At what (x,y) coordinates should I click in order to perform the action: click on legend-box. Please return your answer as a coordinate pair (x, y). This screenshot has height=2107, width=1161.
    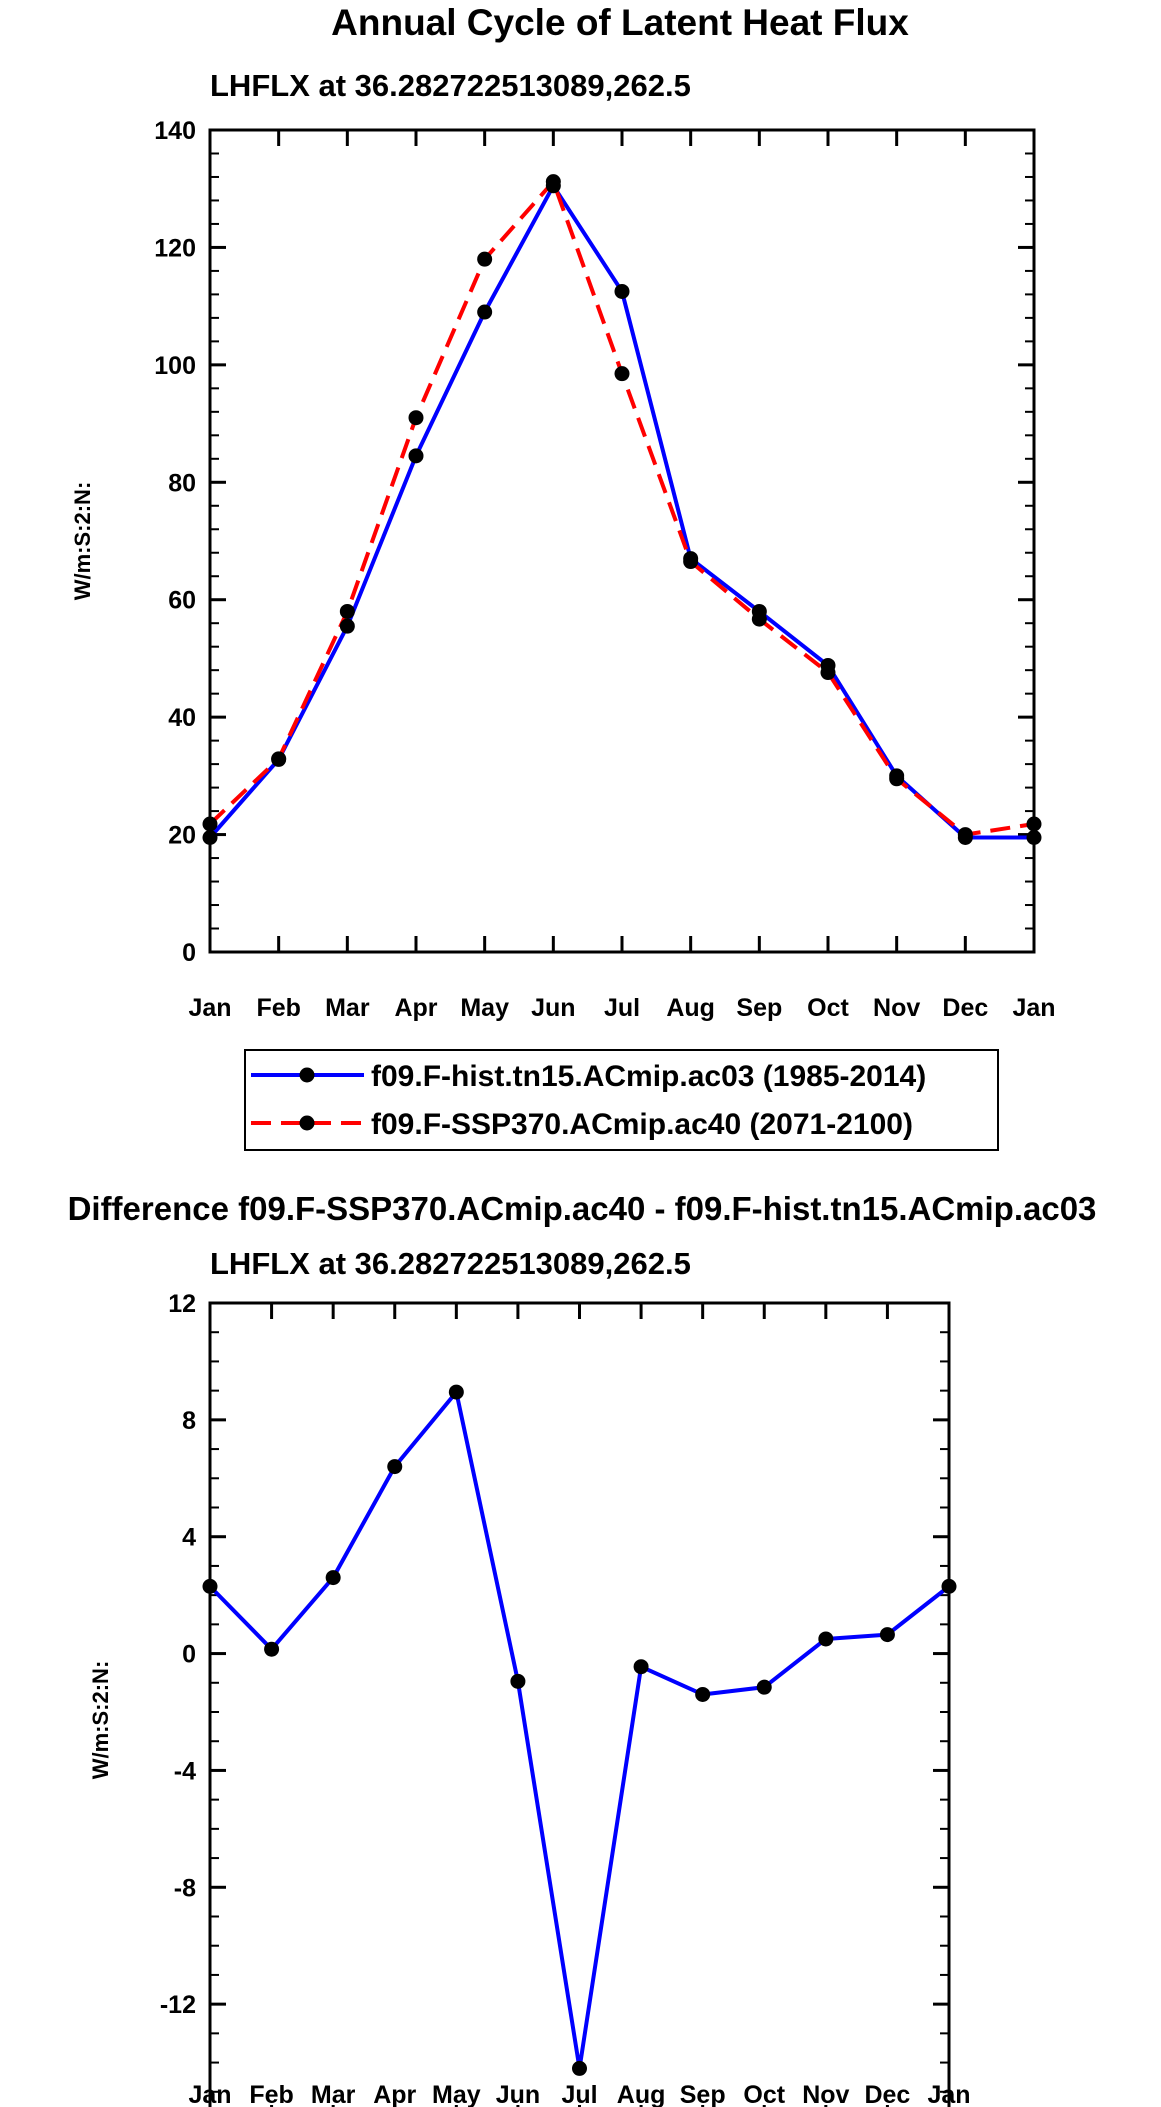
    Looking at the image, I should click on (621, 1100).